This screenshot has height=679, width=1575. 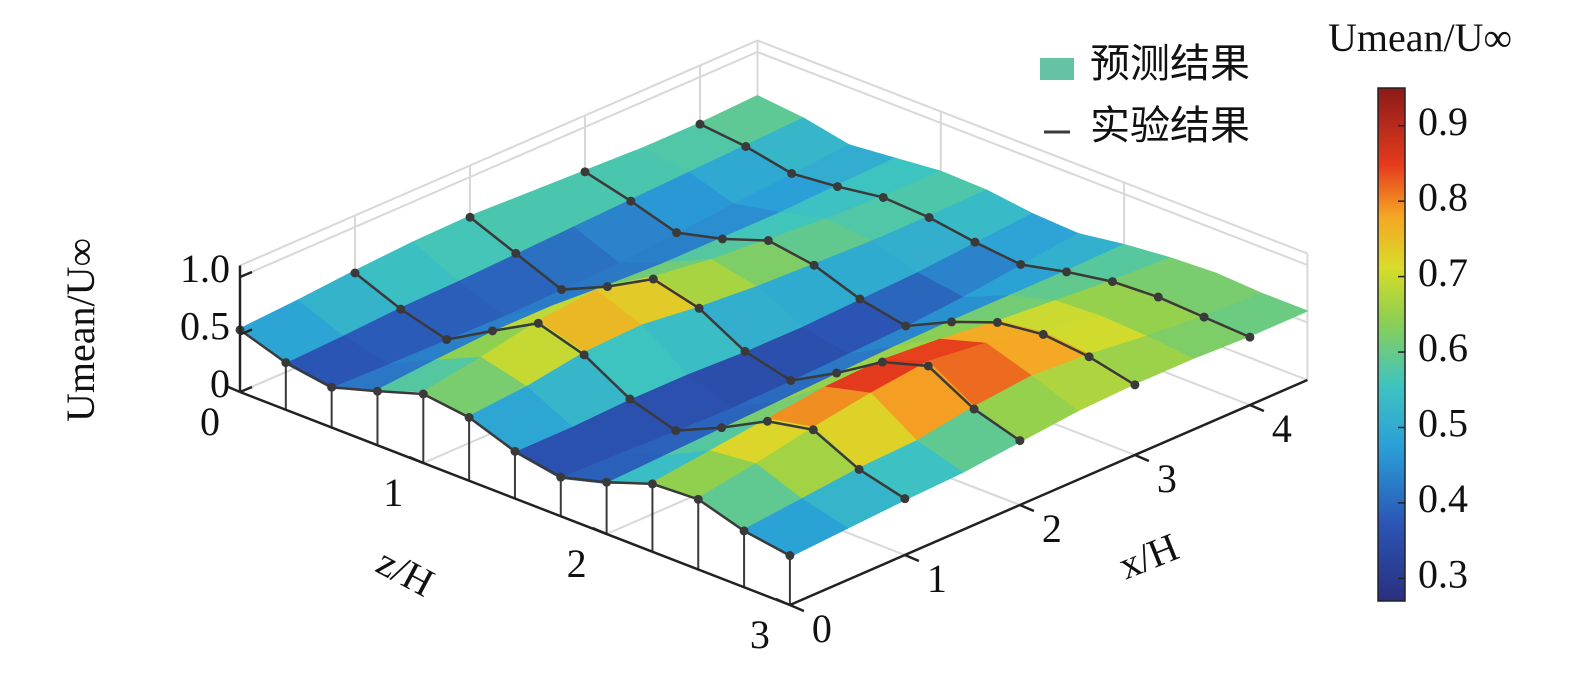 I want to click on x-tick-label: 1, so click(x=937, y=578).